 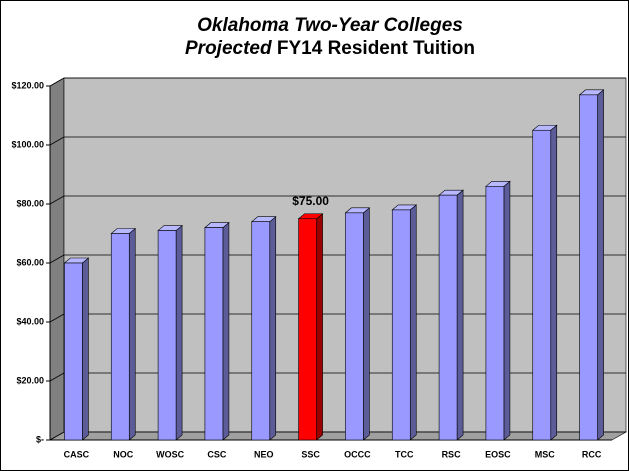 What do you see at coordinates (264, 454) in the screenshot?
I see `x-tick-label: NEO` at bounding box center [264, 454].